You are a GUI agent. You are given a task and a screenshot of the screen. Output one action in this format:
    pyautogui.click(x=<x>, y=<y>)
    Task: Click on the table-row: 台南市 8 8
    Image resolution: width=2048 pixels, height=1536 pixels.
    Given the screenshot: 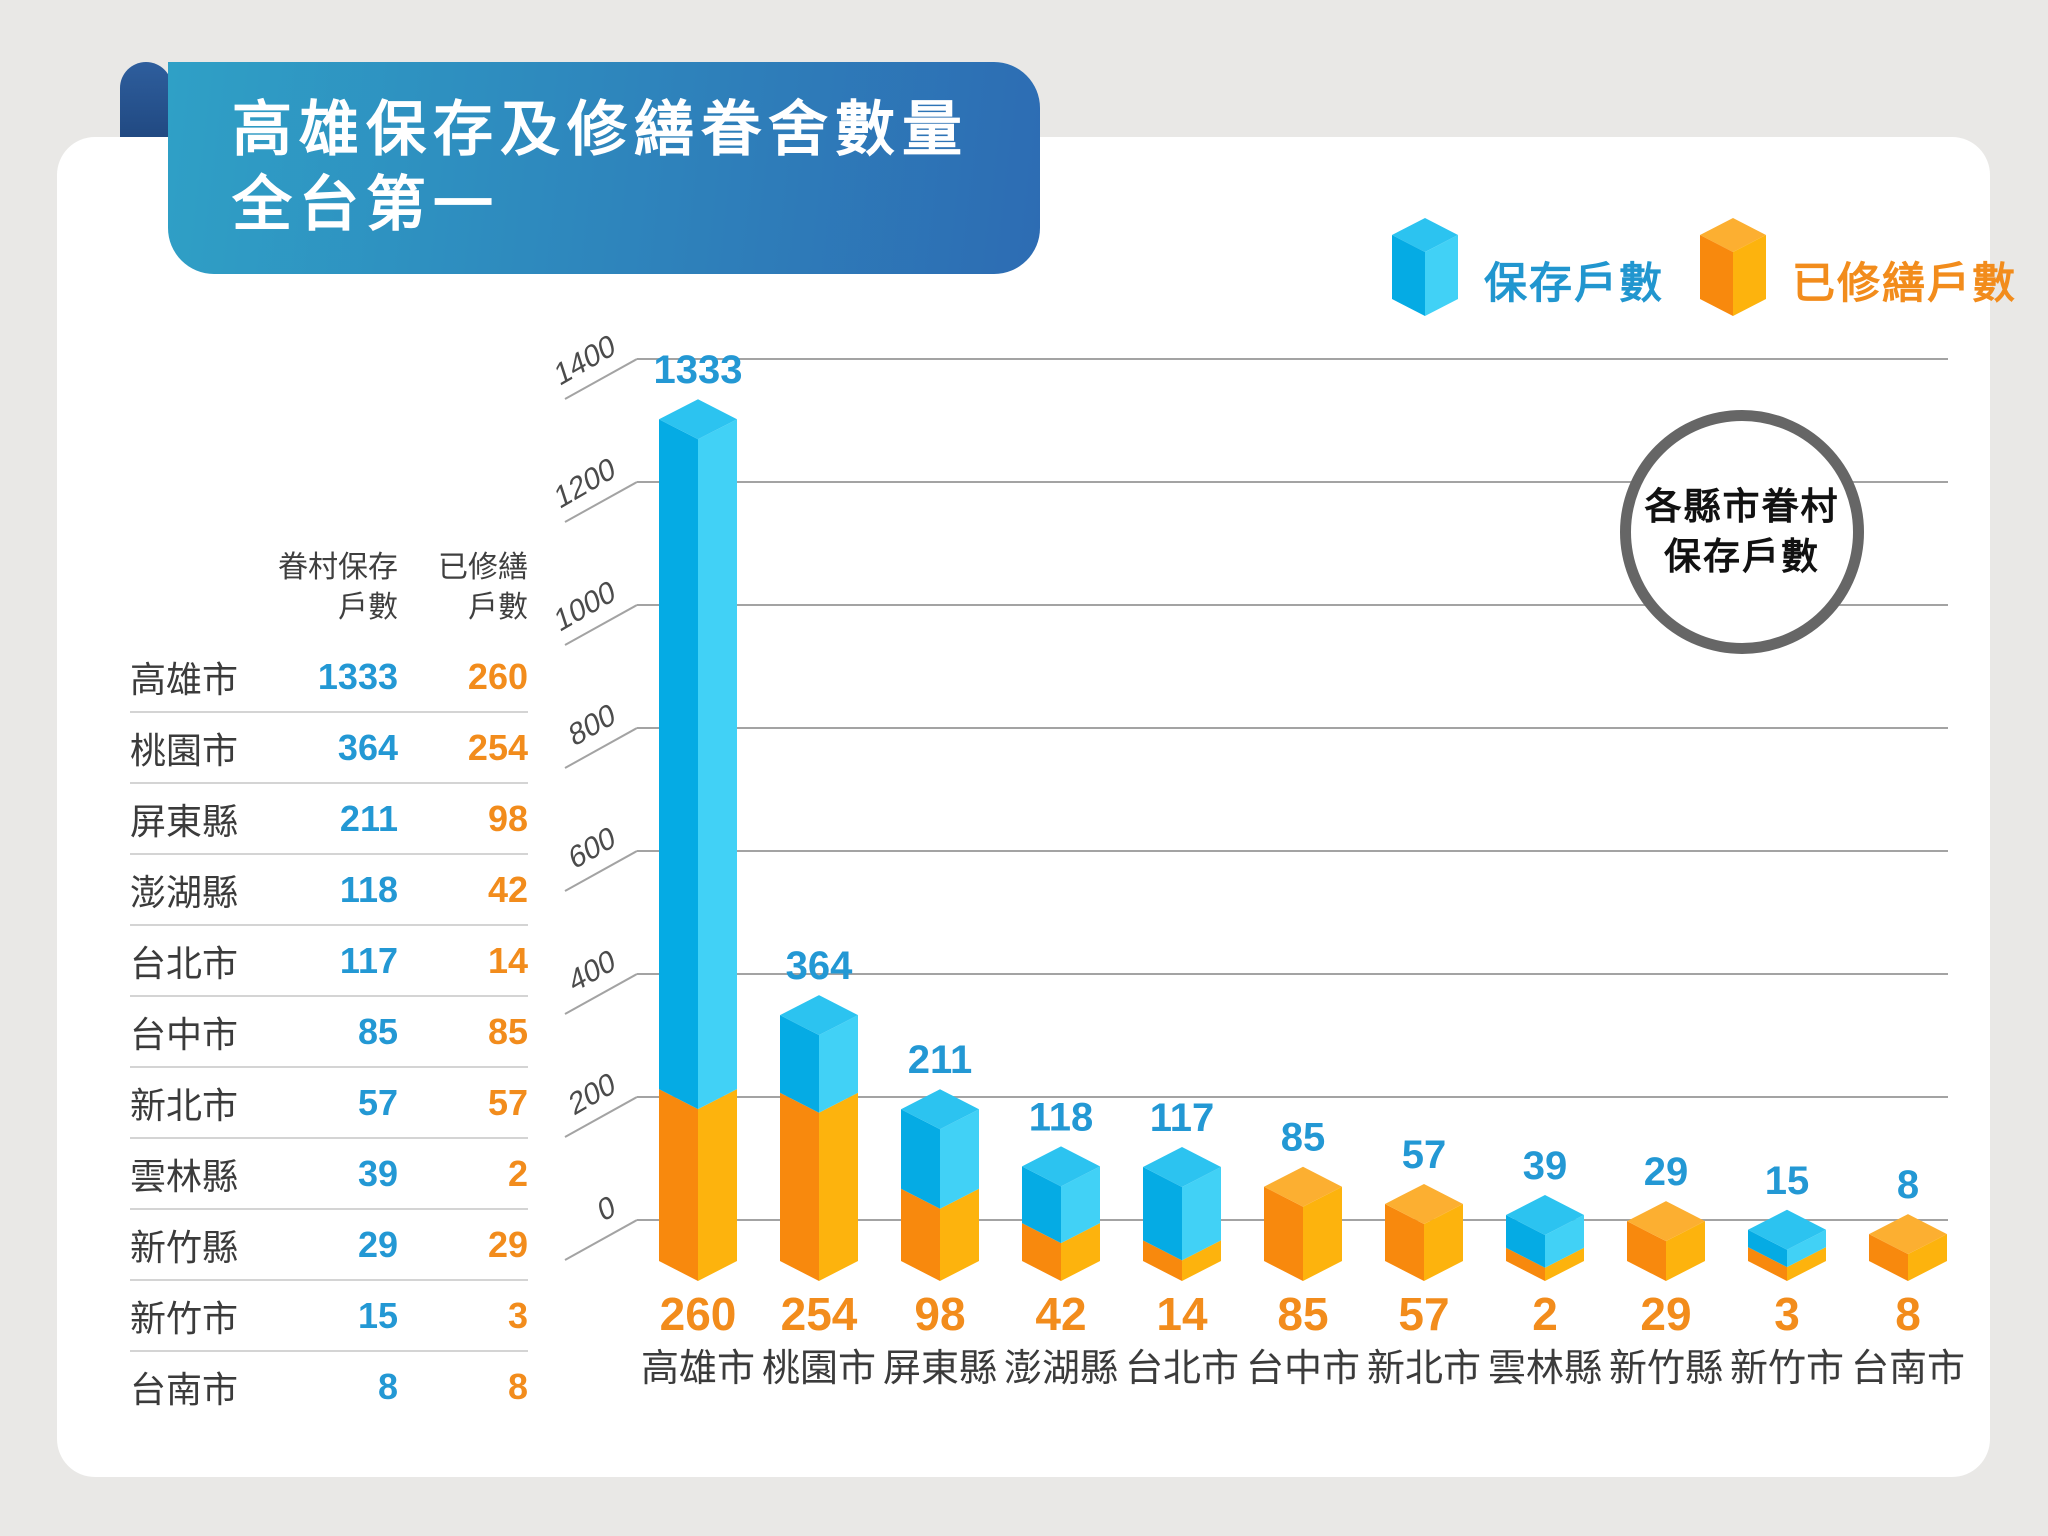 What is the action you would take?
    pyautogui.click(x=329, y=1385)
    